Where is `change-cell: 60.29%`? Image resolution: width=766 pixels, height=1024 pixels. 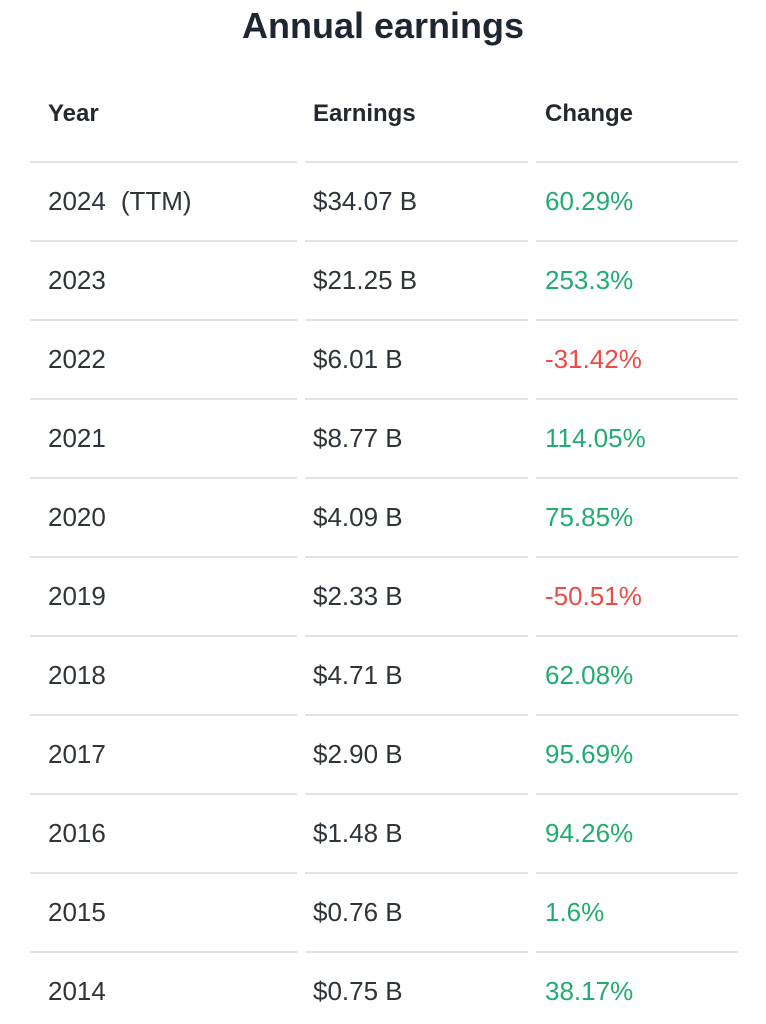
change-cell: 60.29% is located at coordinates (637, 200).